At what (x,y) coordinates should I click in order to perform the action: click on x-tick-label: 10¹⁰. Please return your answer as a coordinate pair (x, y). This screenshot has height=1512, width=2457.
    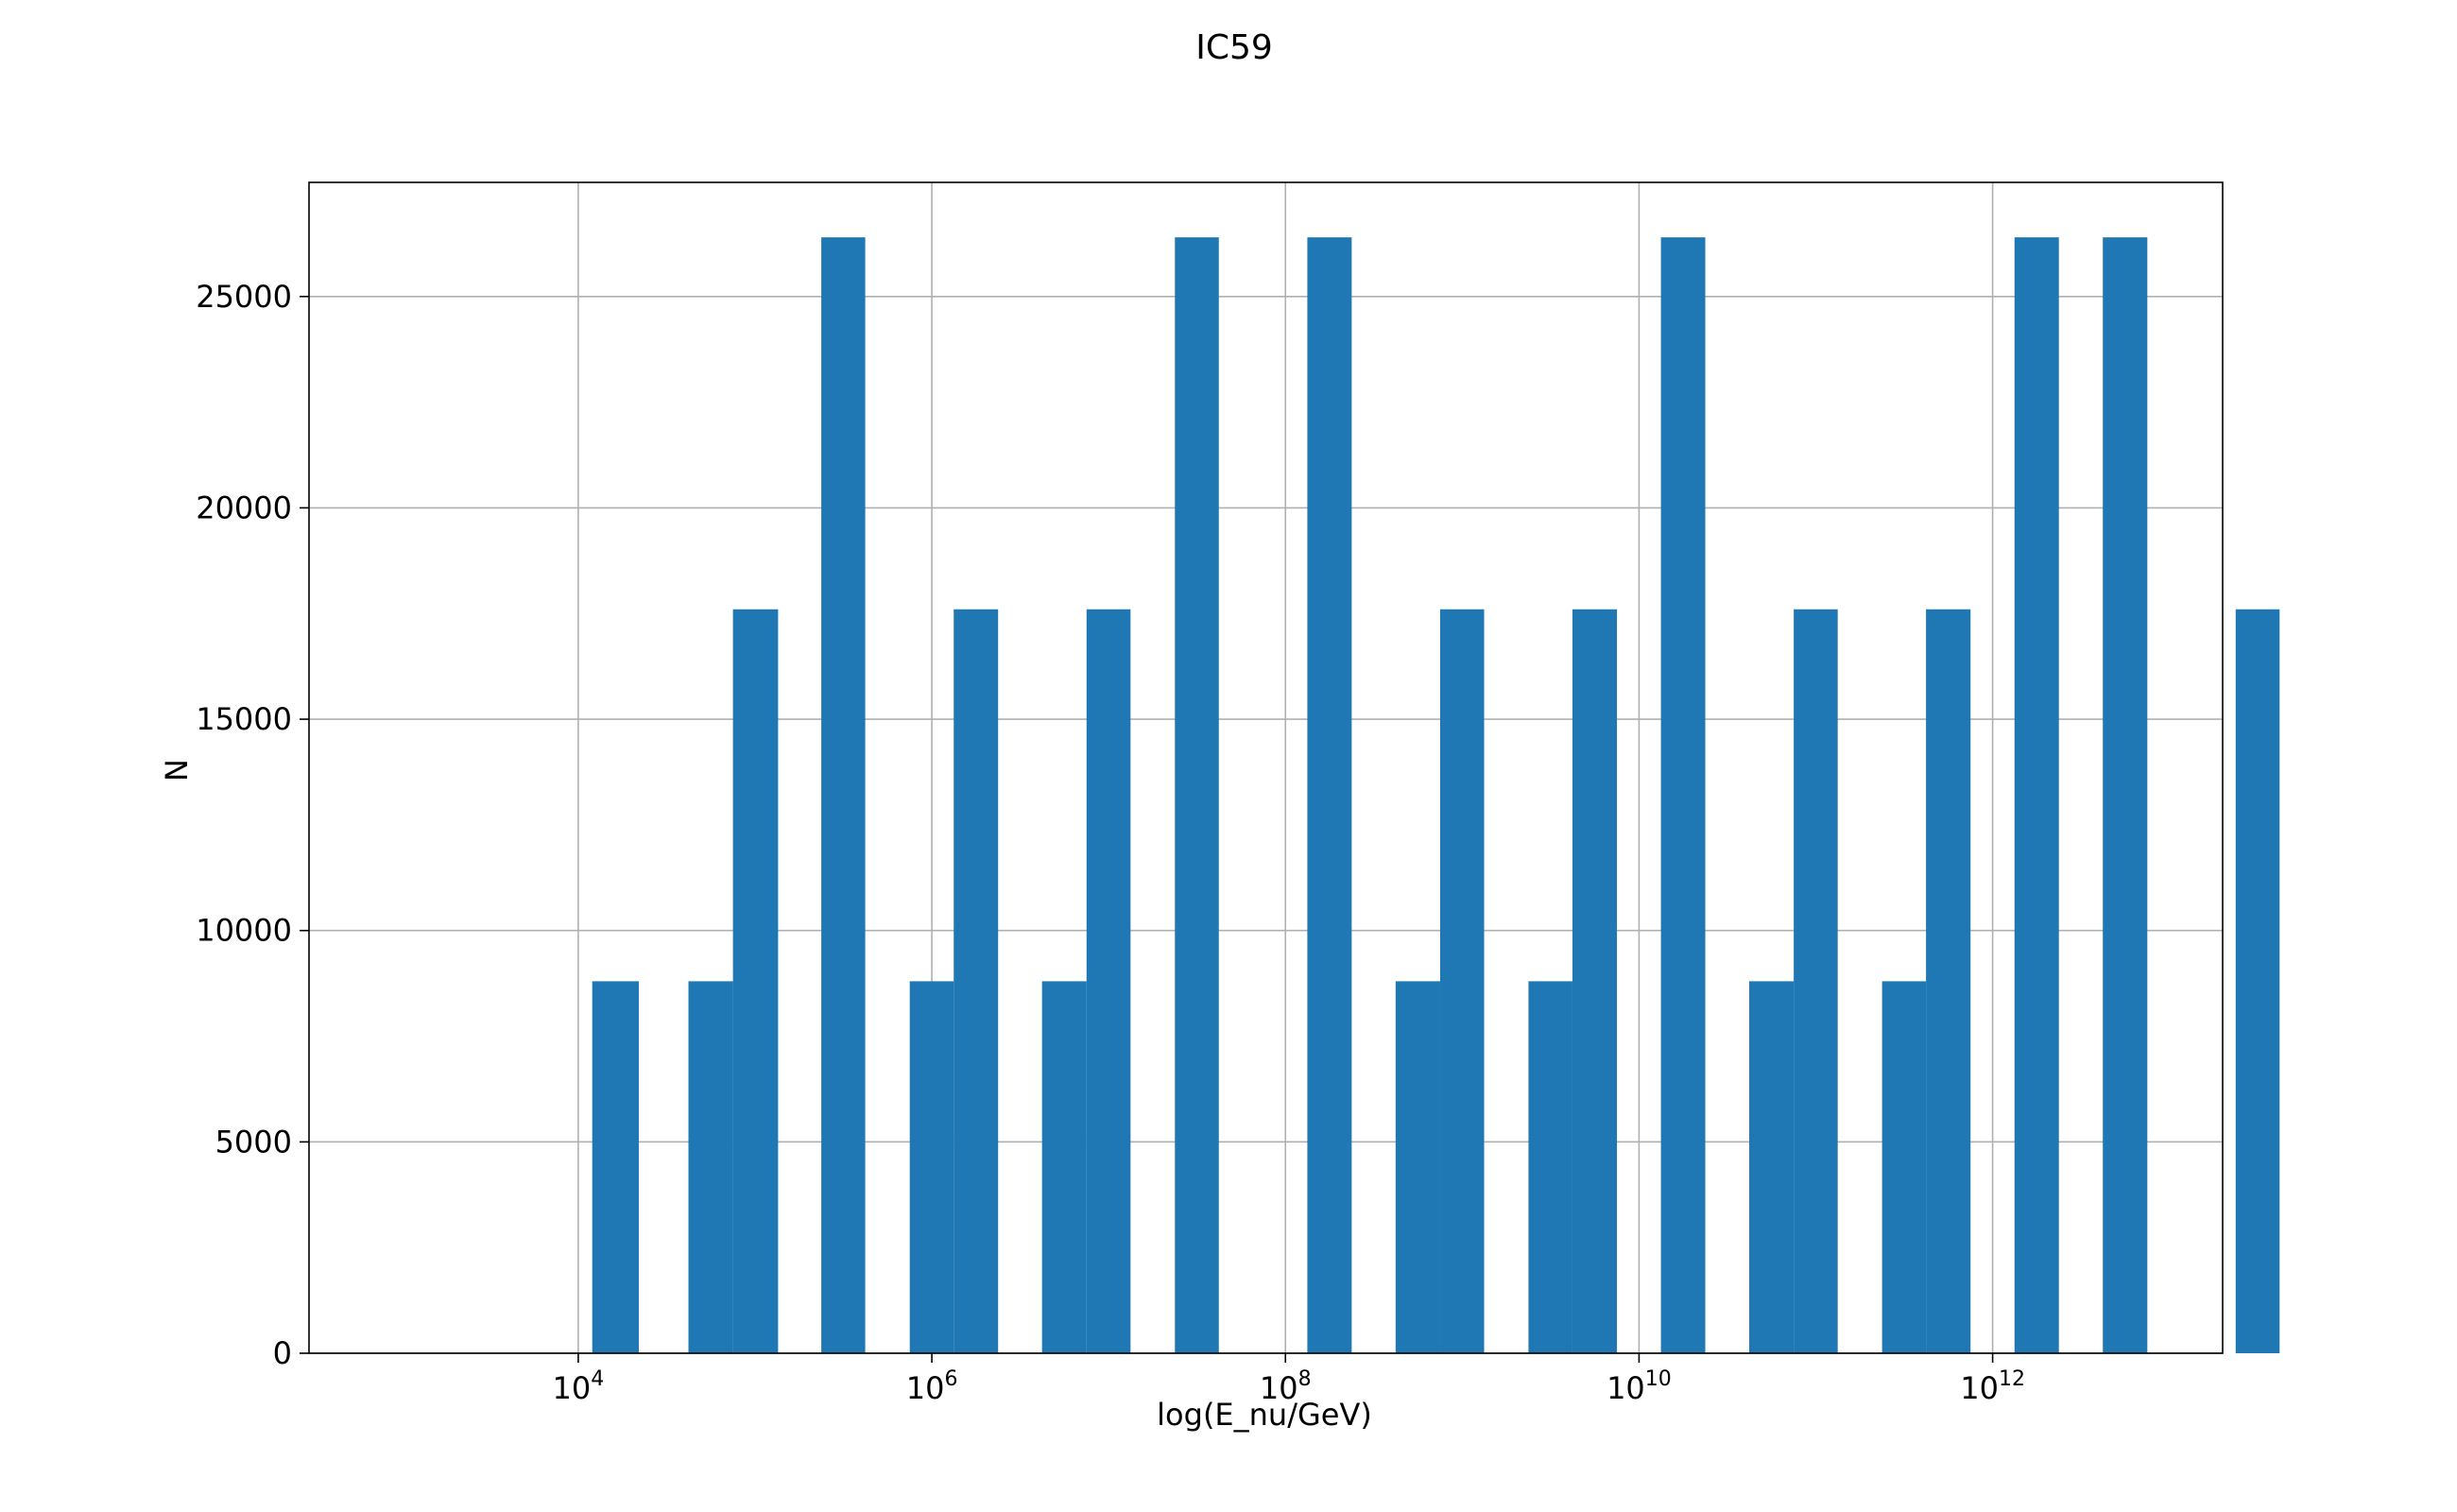
    Looking at the image, I should click on (1639, 1386).